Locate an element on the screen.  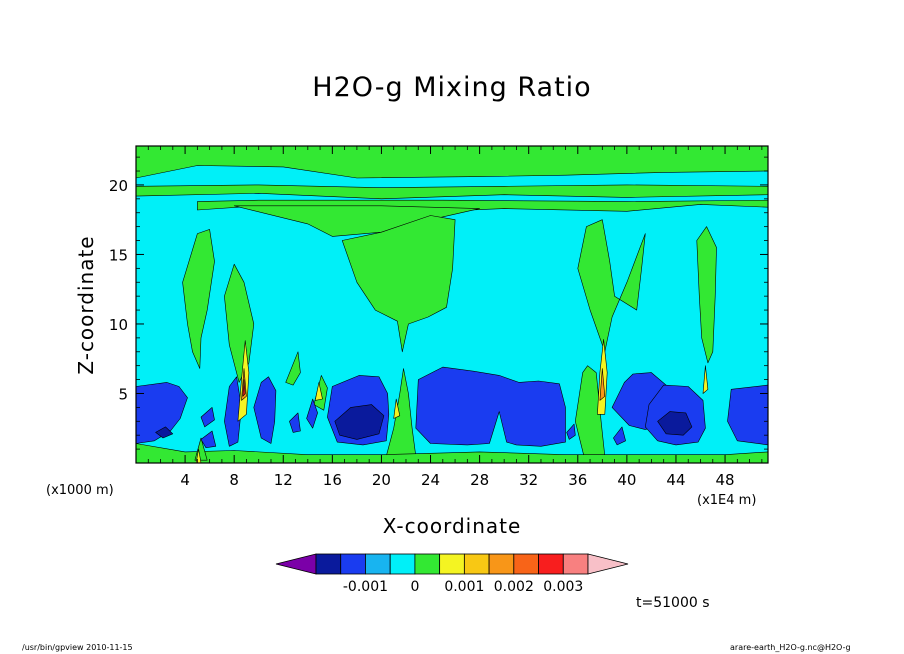
colorbar-tick-label: 0.003 is located at coordinates (563, 587).